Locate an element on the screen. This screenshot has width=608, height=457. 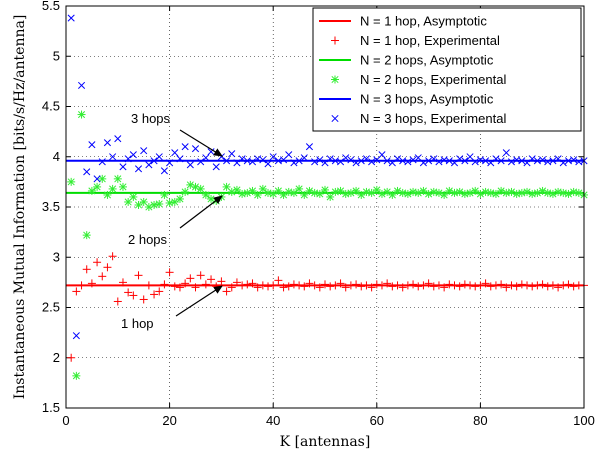
x-tick-label: 60 is located at coordinates (377, 420).